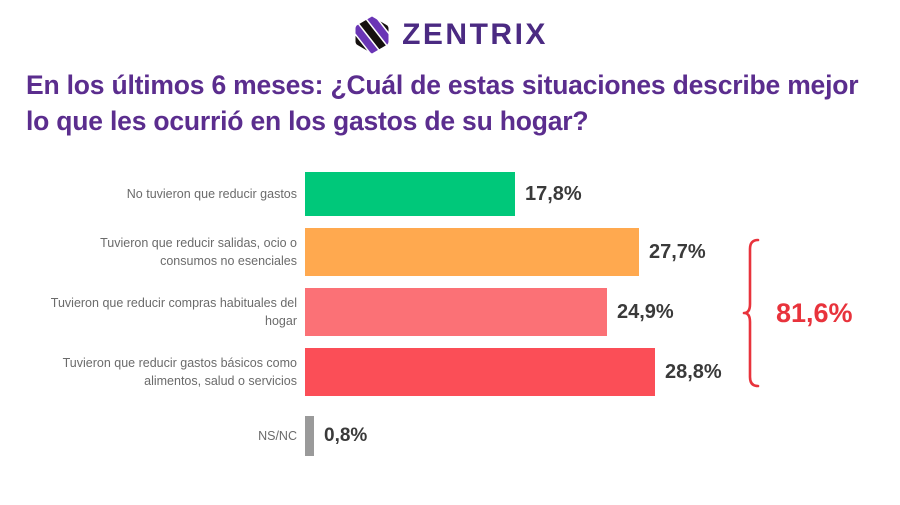  I want to click on bar-row: No tuvieron que reducir gastos 17,8%, so click(450, 194).